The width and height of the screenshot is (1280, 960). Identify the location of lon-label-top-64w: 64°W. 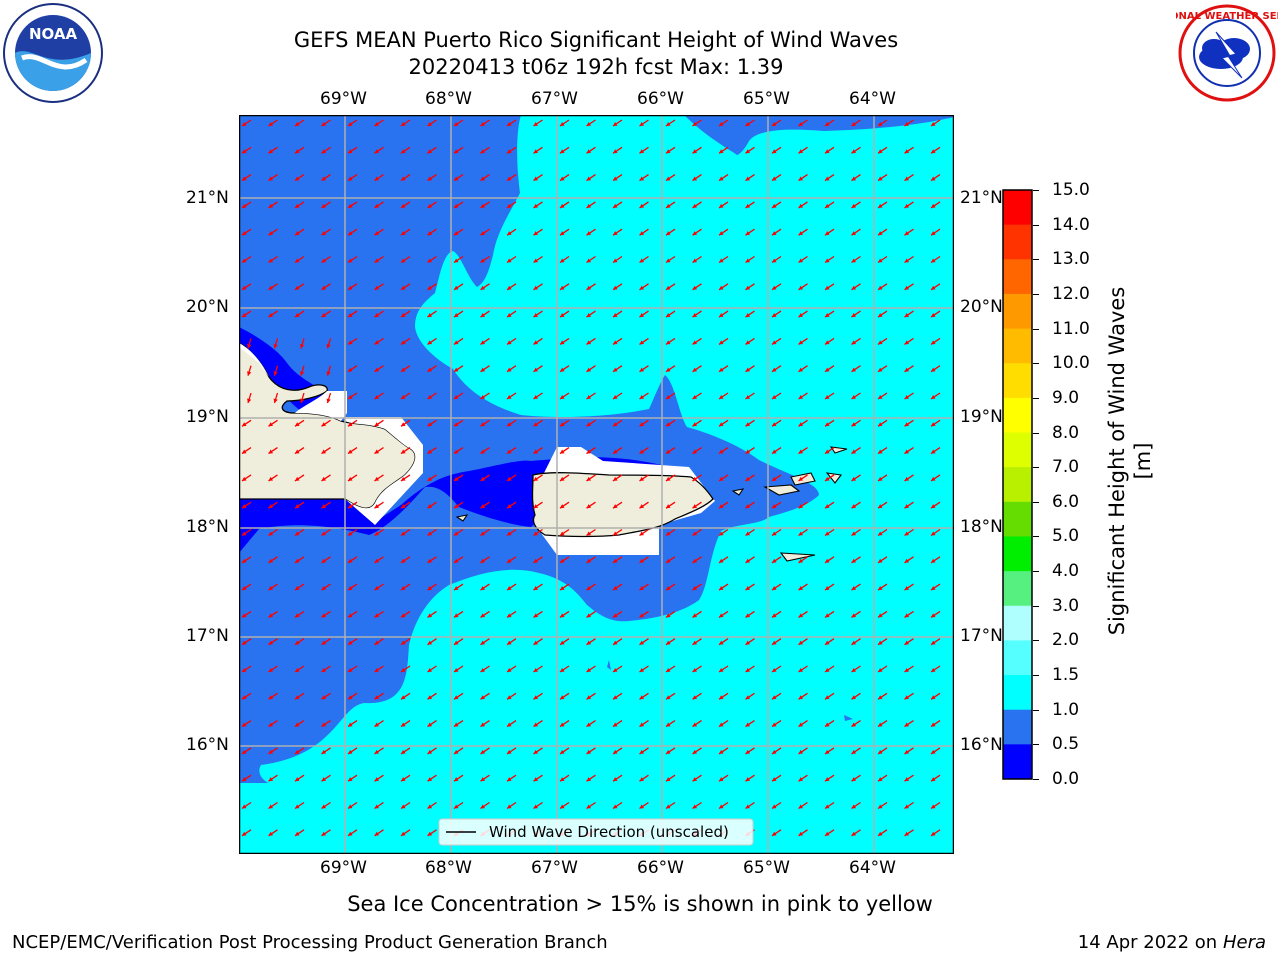
(872, 99).